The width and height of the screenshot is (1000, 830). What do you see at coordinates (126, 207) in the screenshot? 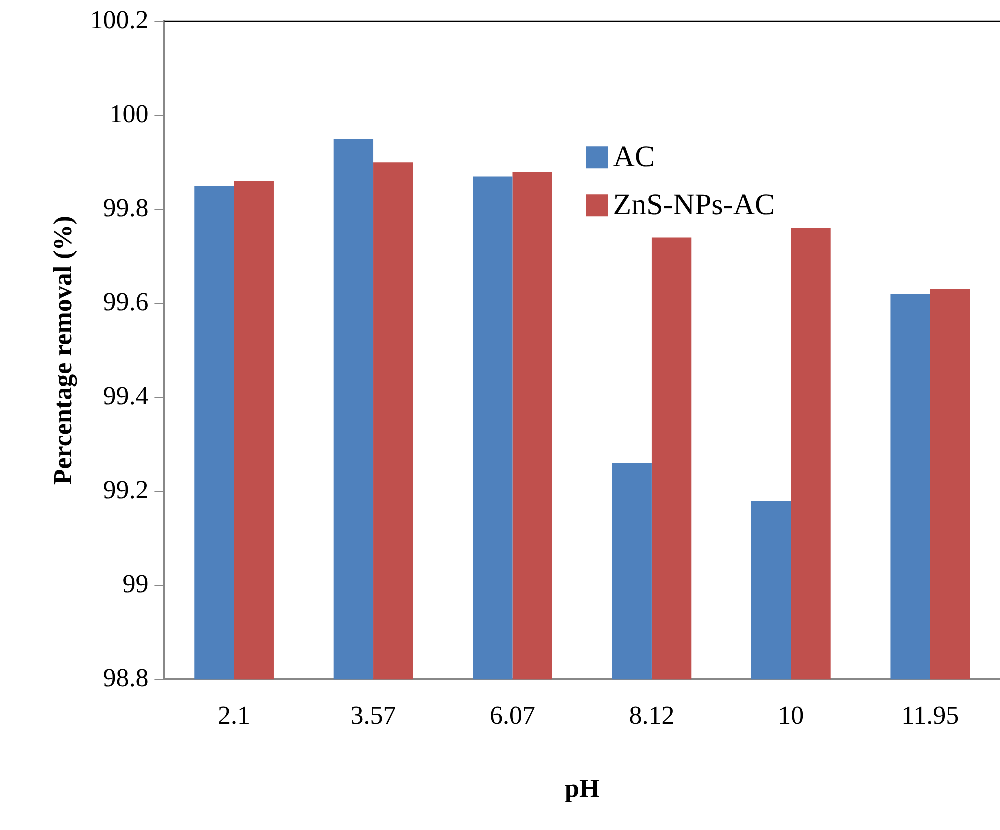
I see `y-tick-label: 99.8` at bounding box center [126, 207].